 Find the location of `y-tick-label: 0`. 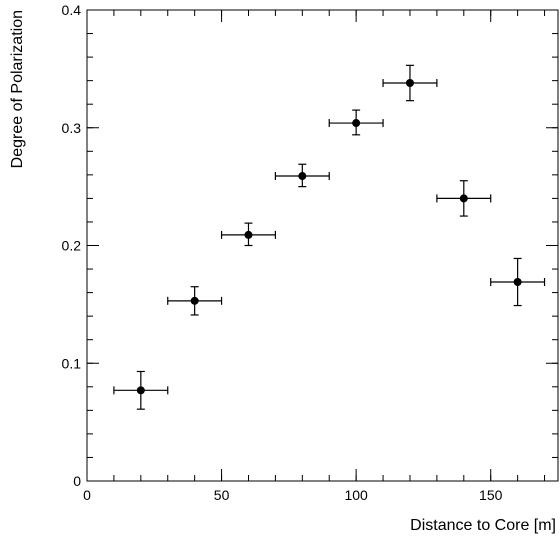

y-tick-label: 0 is located at coordinates (77, 481).